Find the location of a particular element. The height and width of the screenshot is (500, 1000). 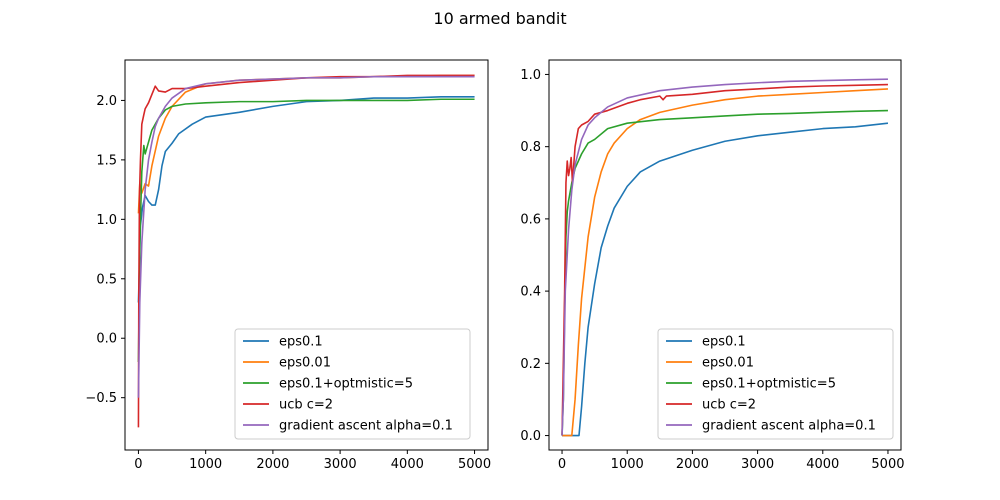

y-tick-label: 0.5 is located at coordinates (106, 279).